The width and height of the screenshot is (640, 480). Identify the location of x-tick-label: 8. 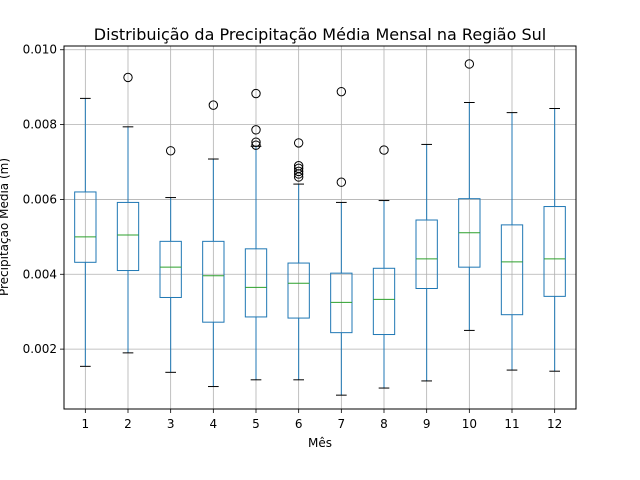
(384, 424).